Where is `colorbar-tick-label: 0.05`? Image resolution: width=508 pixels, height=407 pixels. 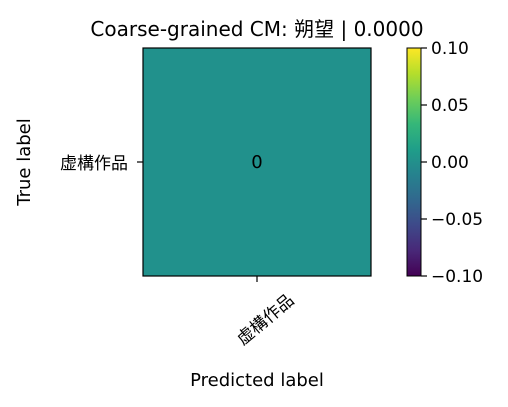 colorbar-tick-label: 0.05 is located at coordinates (450, 106).